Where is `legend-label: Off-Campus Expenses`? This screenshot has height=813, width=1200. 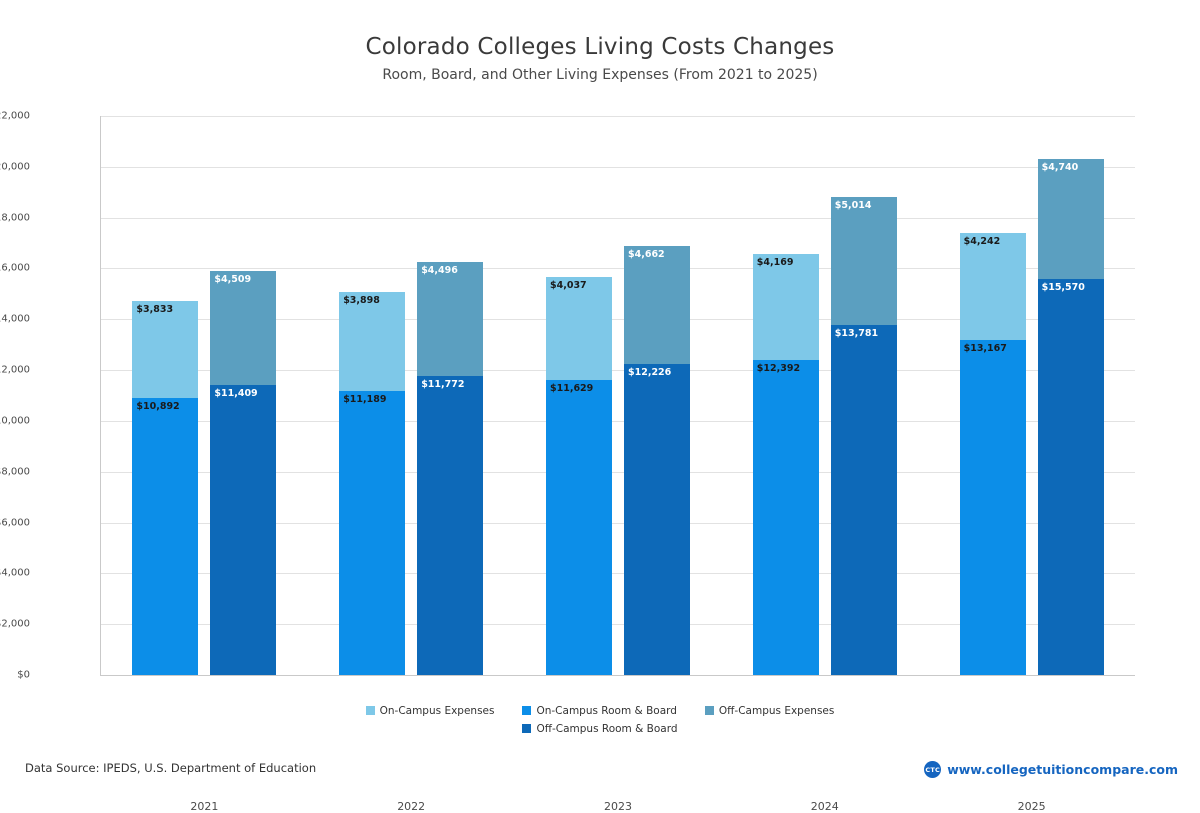 legend-label: Off-Campus Expenses is located at coordinates (776, 711).